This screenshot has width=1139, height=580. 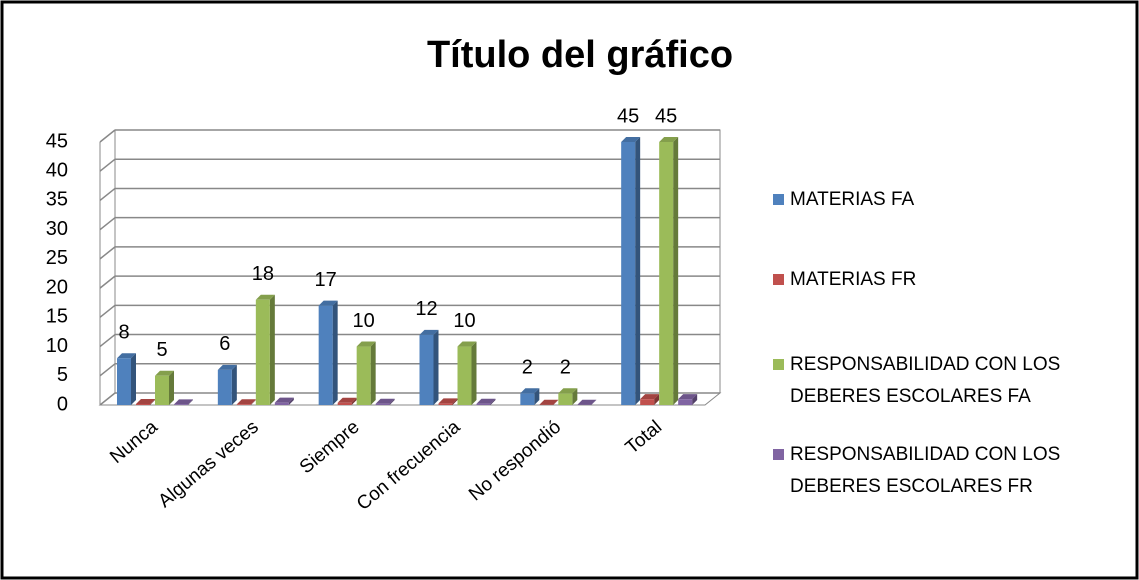 I want to click on data-label: 18, so click(x=263, y=274).